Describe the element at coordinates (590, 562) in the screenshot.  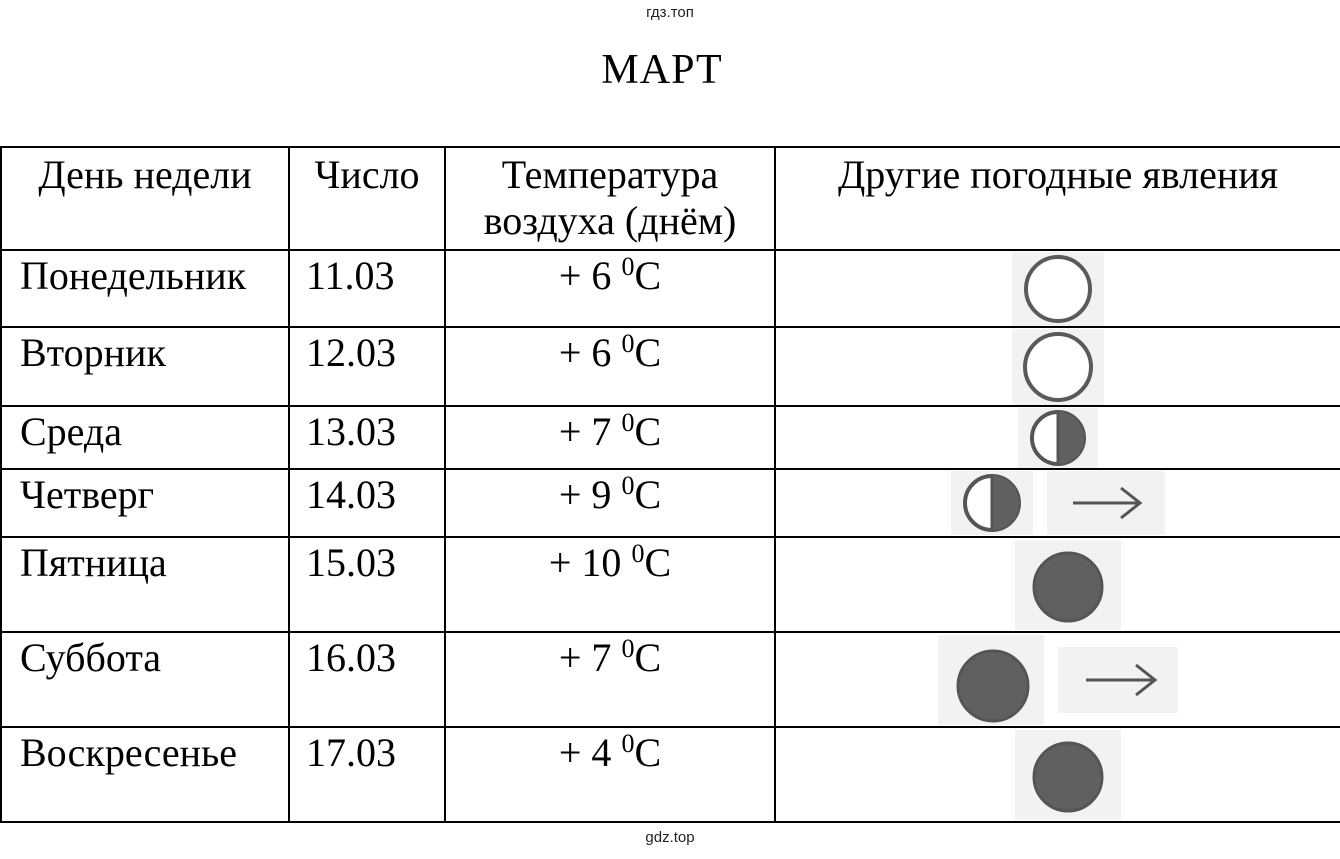
I see `temperature-value: + 10` at that location.